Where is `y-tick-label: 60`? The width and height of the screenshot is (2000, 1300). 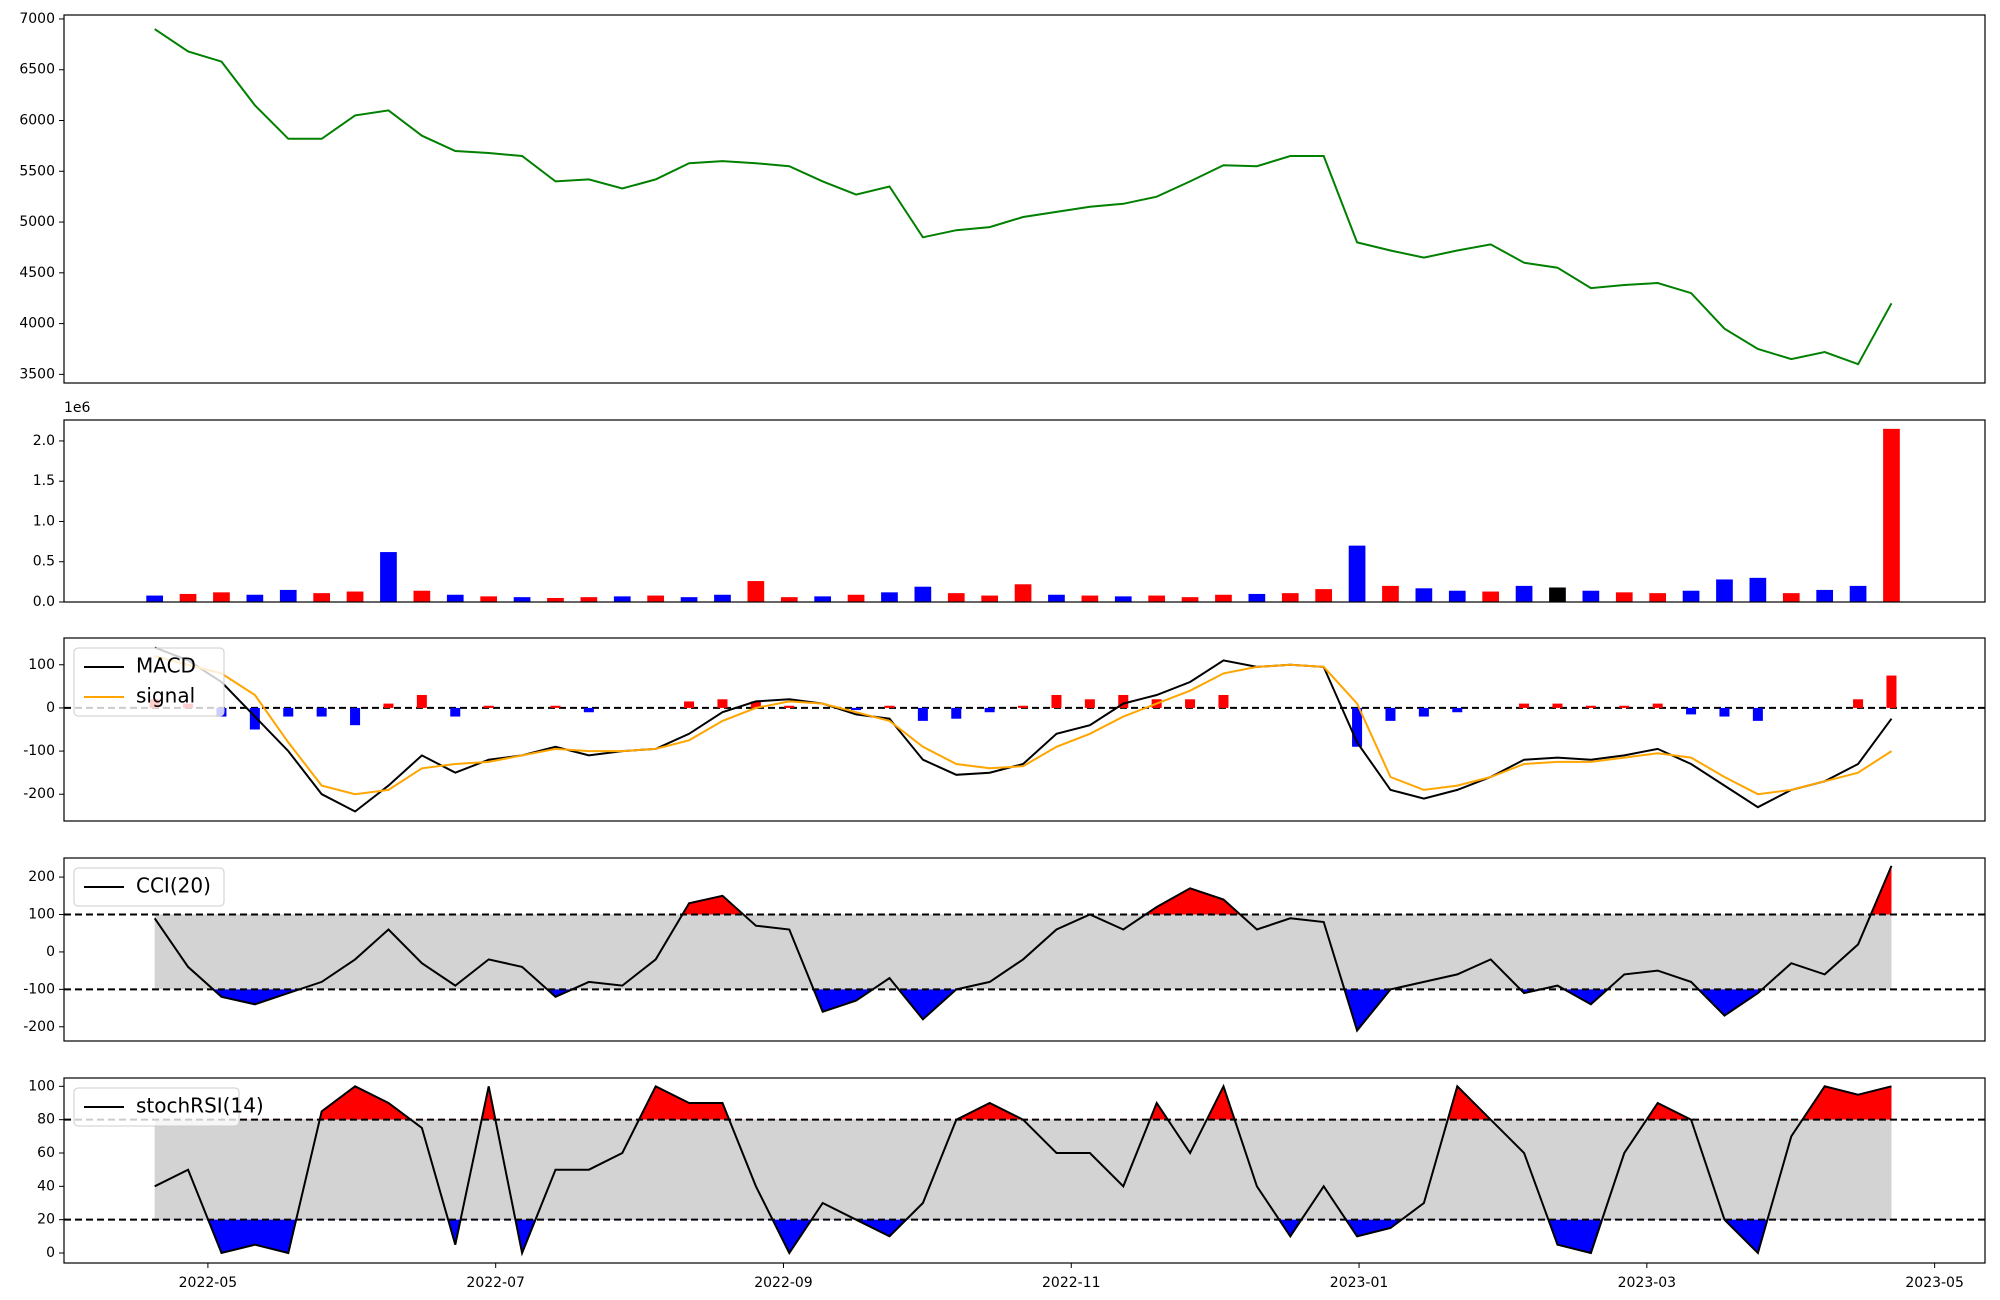 y-tick-label: 60 is located at coordinates (46, 1153).